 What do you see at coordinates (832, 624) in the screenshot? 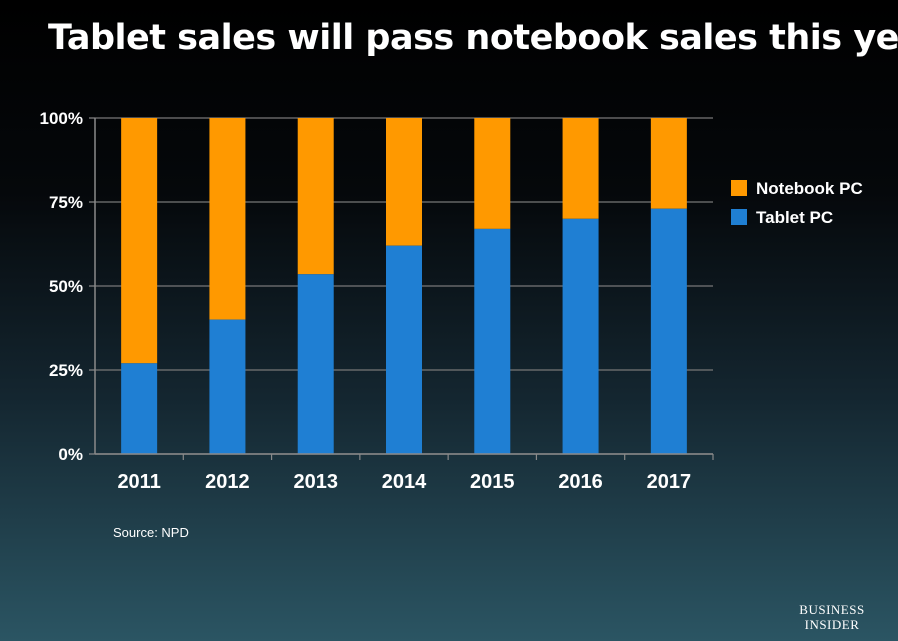
I see `brand-line-2: Insider` at bounding box center [832, 624].